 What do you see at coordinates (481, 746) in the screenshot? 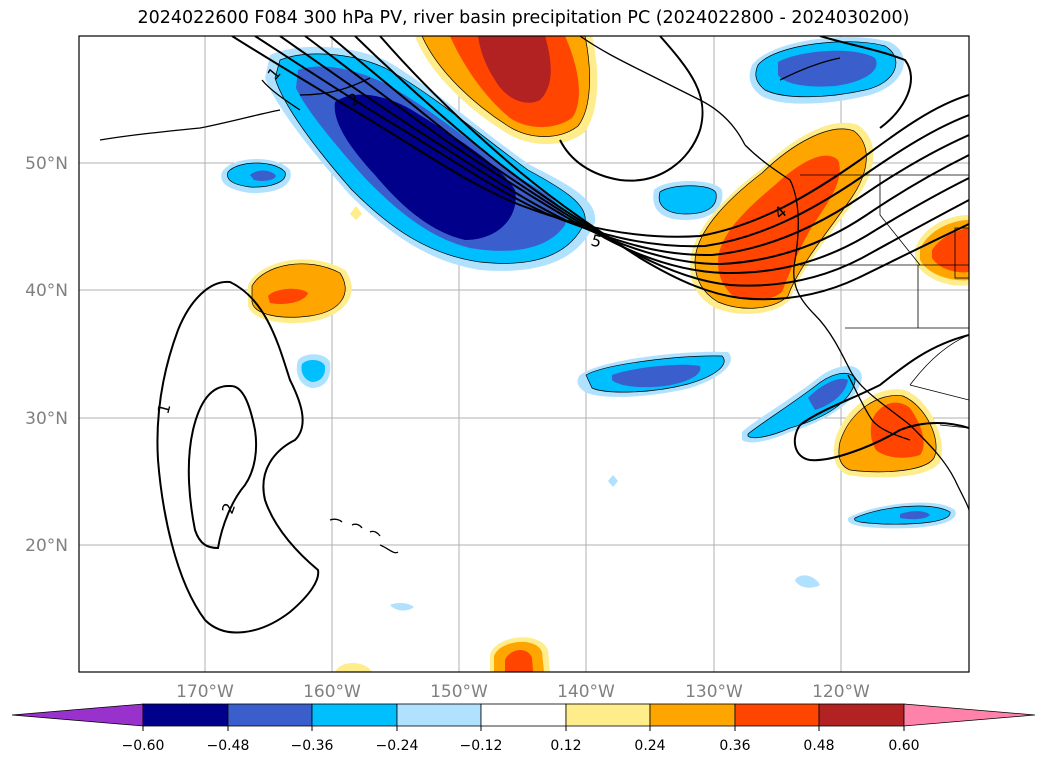
I see `colorbar-tick-label: −0.12` at bounding box center [481, 746].